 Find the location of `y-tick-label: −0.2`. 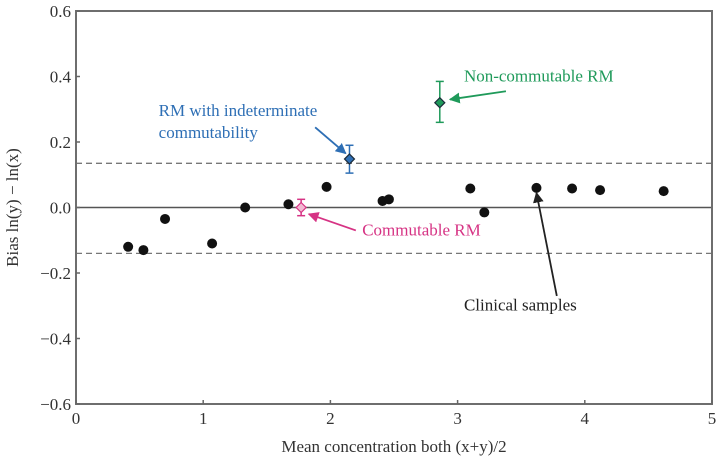

y-tick-label: −0.2 is located at coordinates (55, 273).